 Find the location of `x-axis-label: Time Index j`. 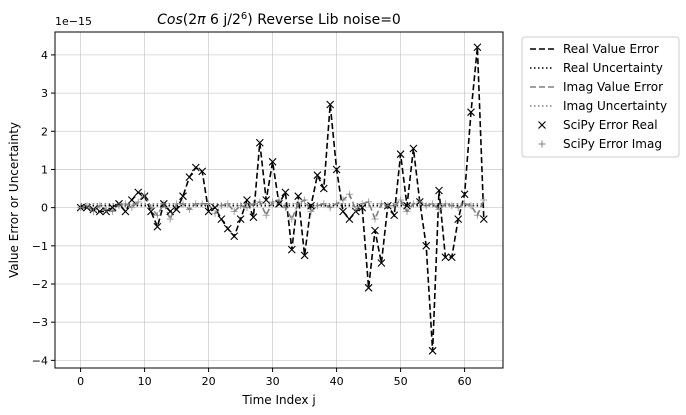

x-axis-label: Time Index j is located at coordinates (278, 400).